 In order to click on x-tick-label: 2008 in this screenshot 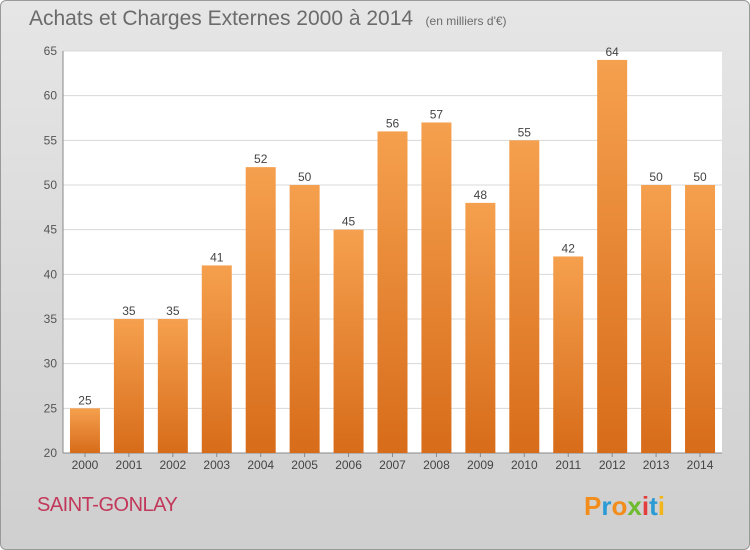, I will do `click(436, 465)`.